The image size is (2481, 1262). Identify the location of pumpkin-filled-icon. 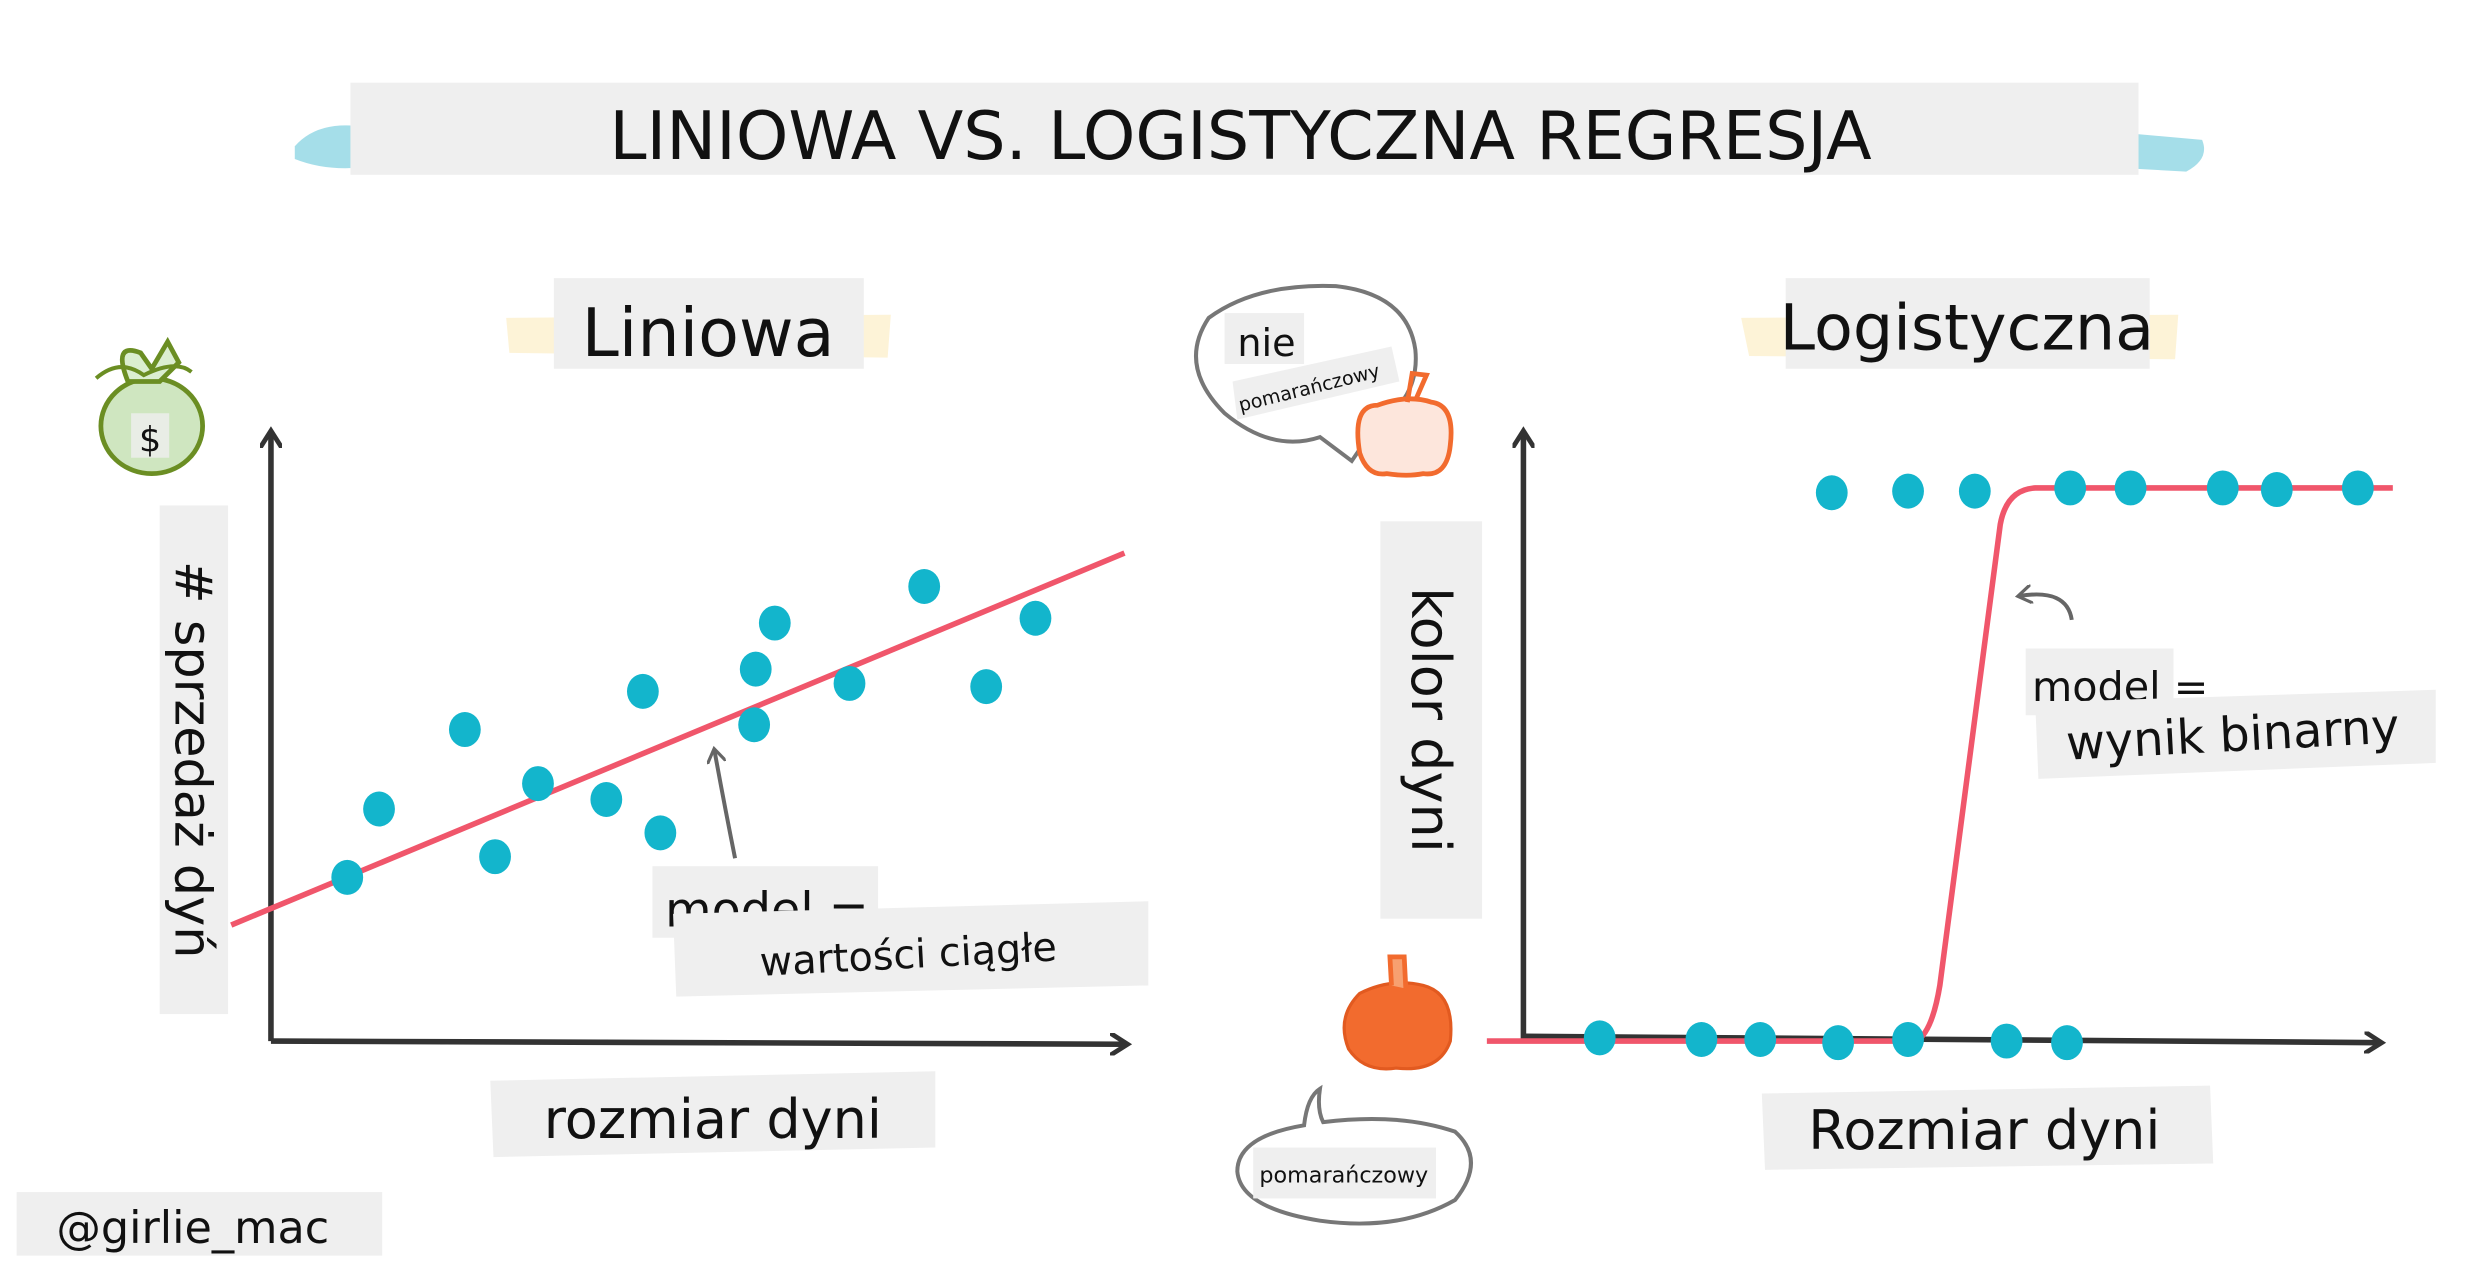
(1397, 1012).